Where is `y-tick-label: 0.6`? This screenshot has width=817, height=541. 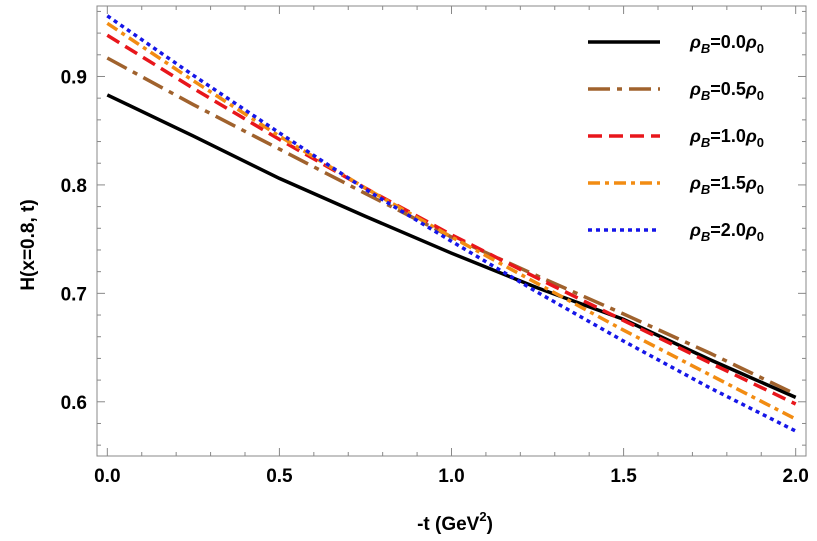 y-tick-label: 0.6 is located at coordinates (74, 403).